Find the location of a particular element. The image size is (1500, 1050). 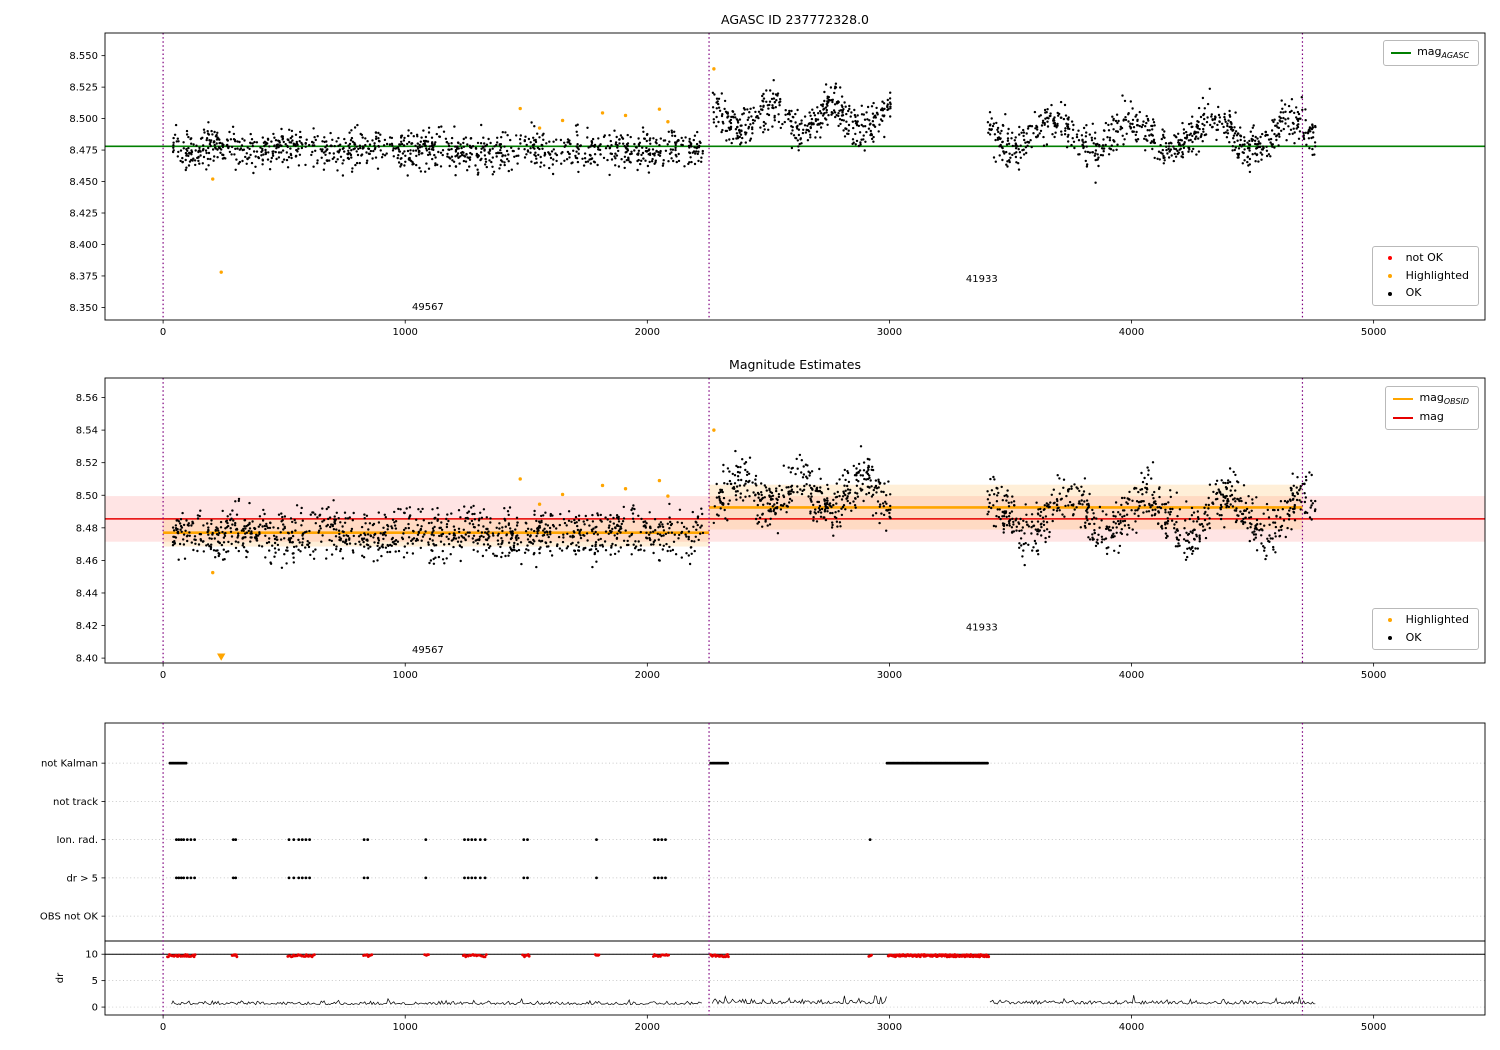

svg-text: 8.46 is located at coordinates (87, 561).